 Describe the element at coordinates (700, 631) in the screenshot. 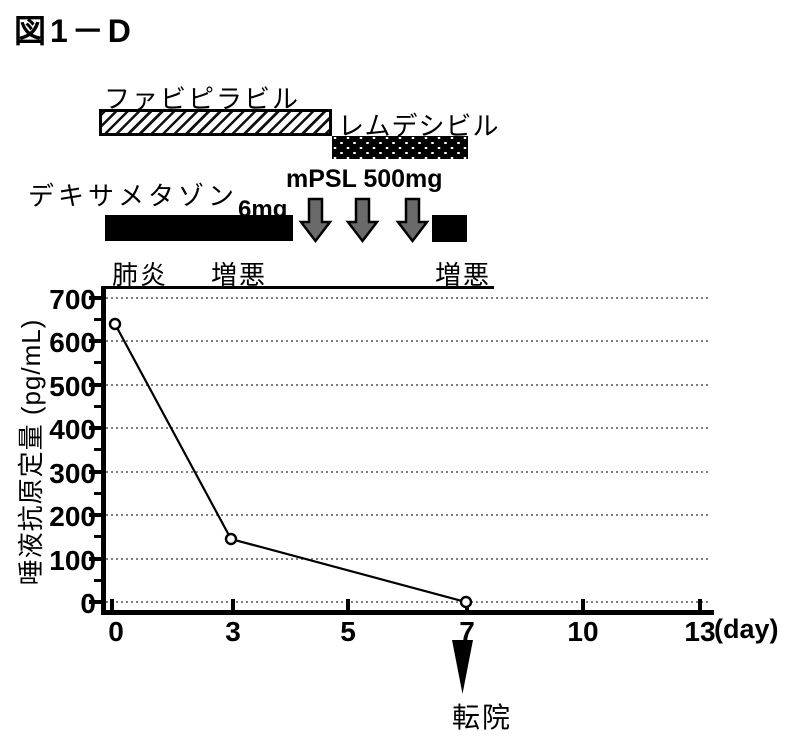

I see `x-tick-label: 13` at that location.